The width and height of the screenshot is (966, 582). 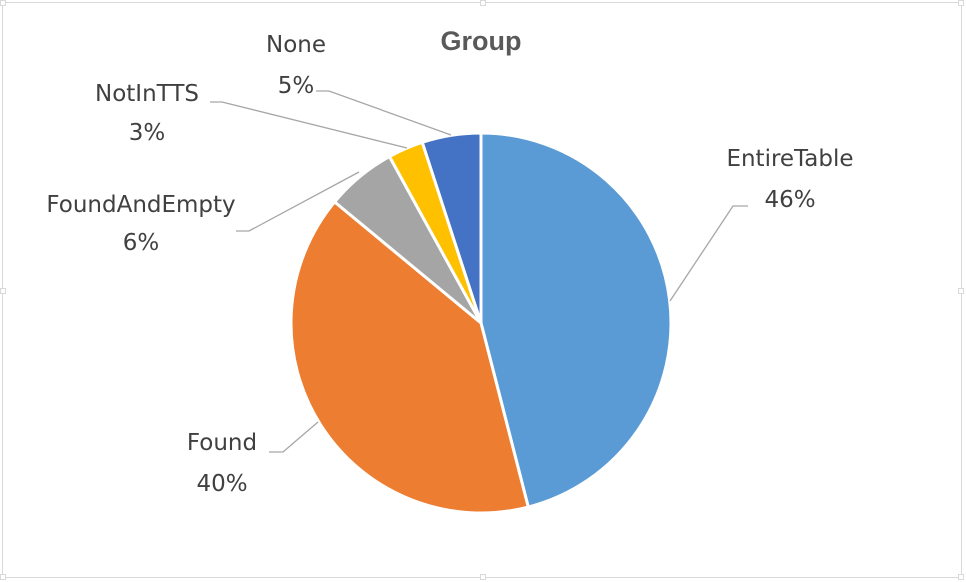 What do you see at coordinates (294, 437) in the screenshot?
I see `leader-line-found` at bounding box center [294, 437].